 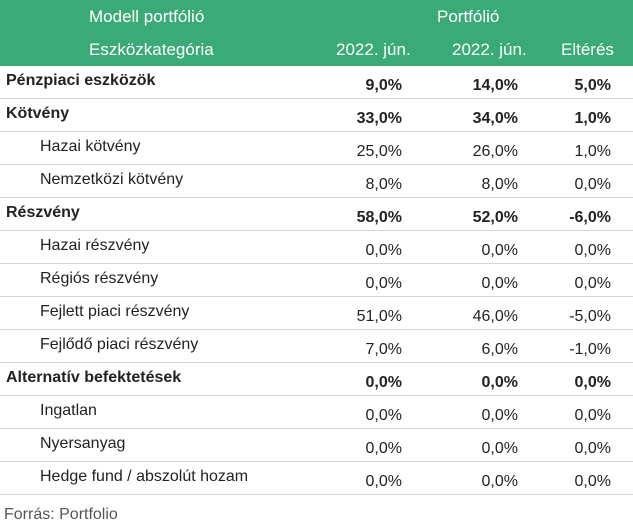 I want to click on table-row: Hazai részvény 0,0% 0,0% 0,0%, so click(x=316, y=247).